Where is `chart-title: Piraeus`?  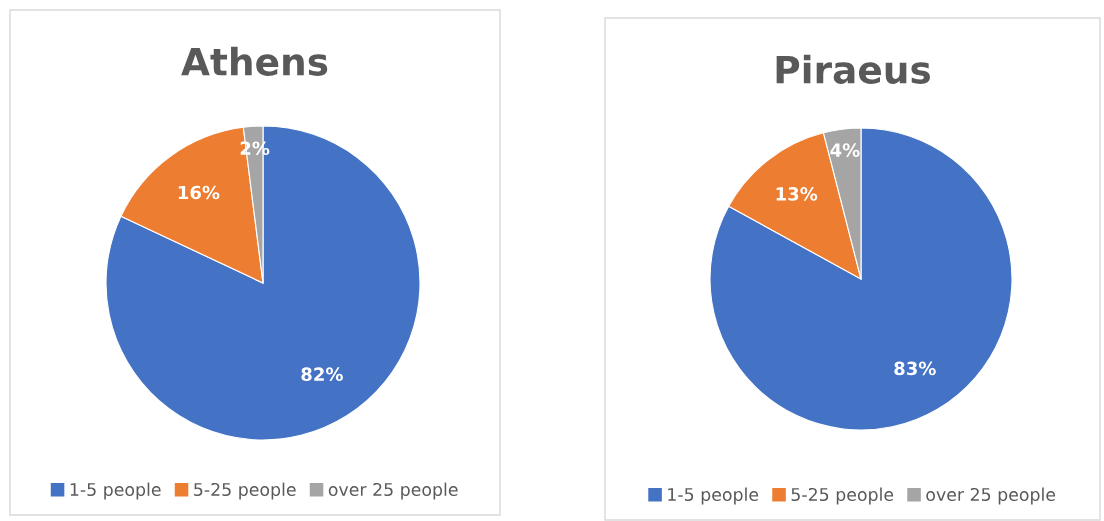 chart-title: Piraeus is located at coordinates (853, 69).